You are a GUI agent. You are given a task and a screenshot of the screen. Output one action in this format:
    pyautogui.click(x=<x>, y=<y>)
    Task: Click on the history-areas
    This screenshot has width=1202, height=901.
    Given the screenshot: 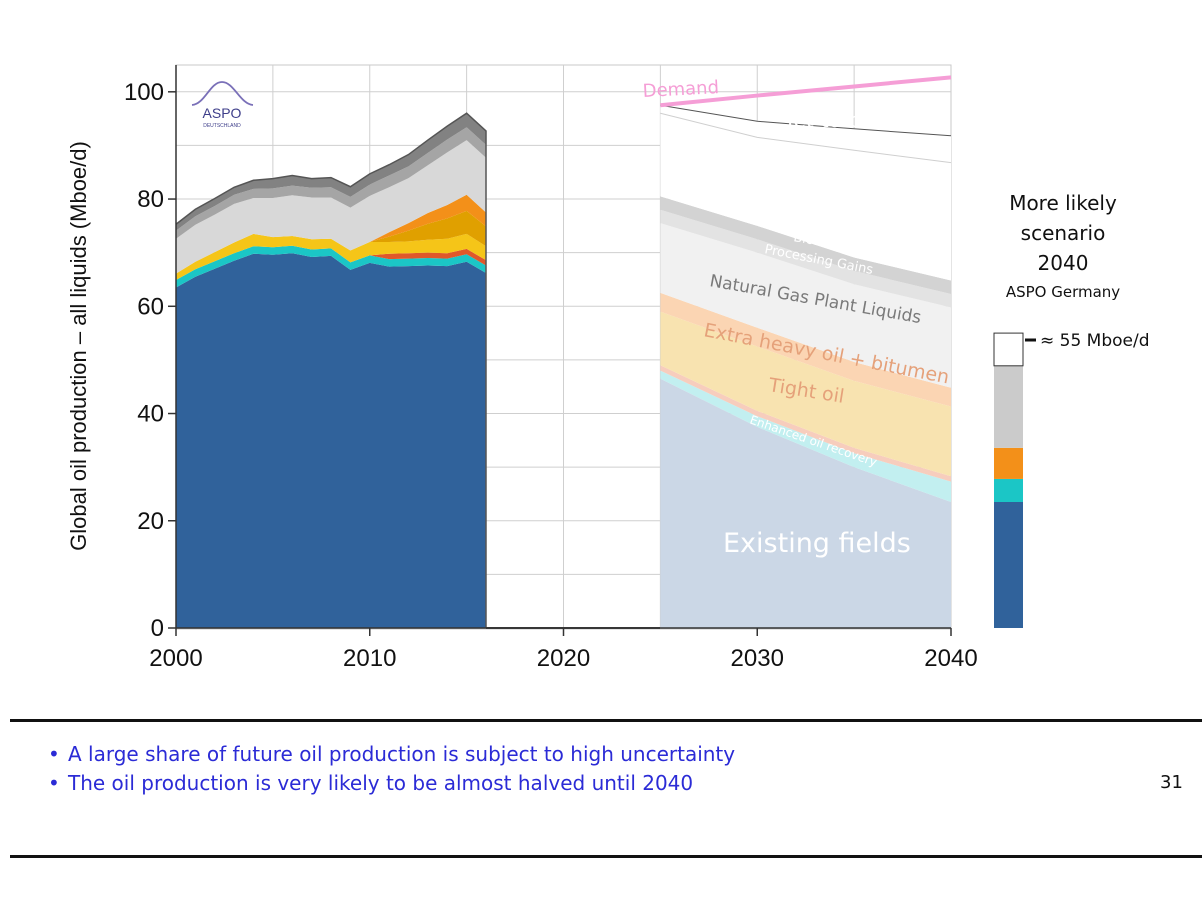 What is the action you would take?
    pyautogui.click(x=331, y=370)
    